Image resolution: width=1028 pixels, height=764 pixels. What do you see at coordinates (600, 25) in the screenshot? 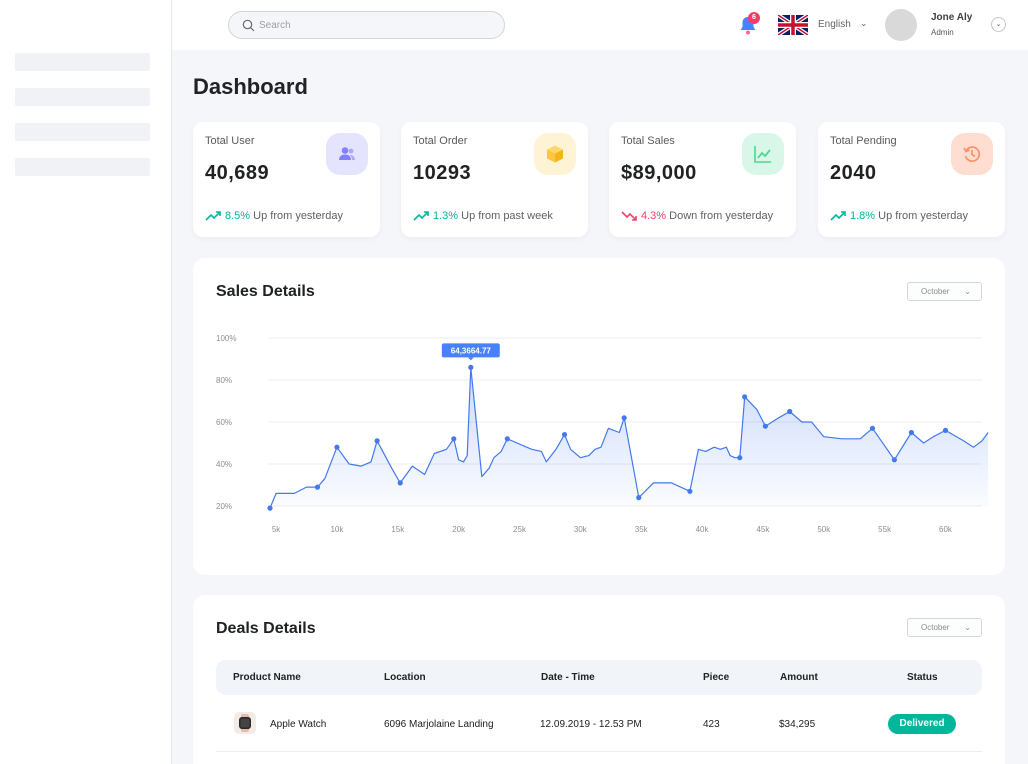
I see `topbar: 6 English ⌄ Jone Aly Admin ⌄` at bounding box center [600, 25].